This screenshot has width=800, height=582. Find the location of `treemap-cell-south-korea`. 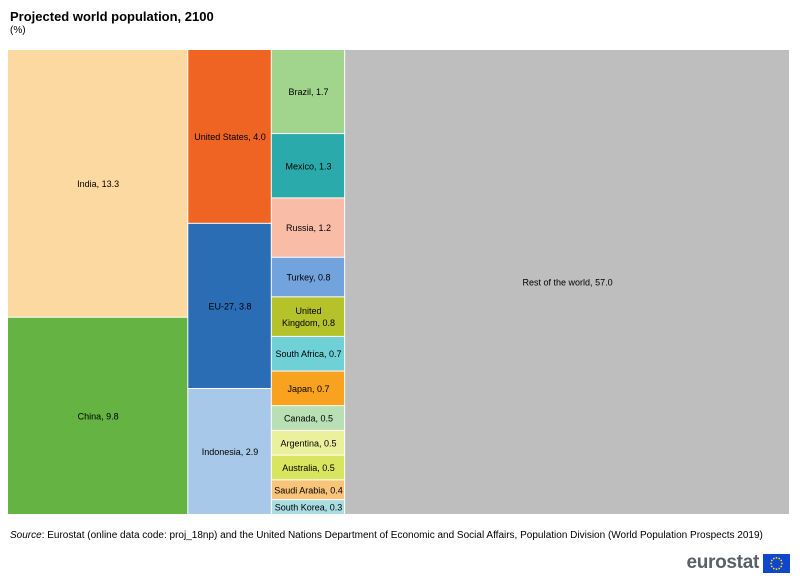

treemap-cell-south-korea is located at coordinates (308, 507).